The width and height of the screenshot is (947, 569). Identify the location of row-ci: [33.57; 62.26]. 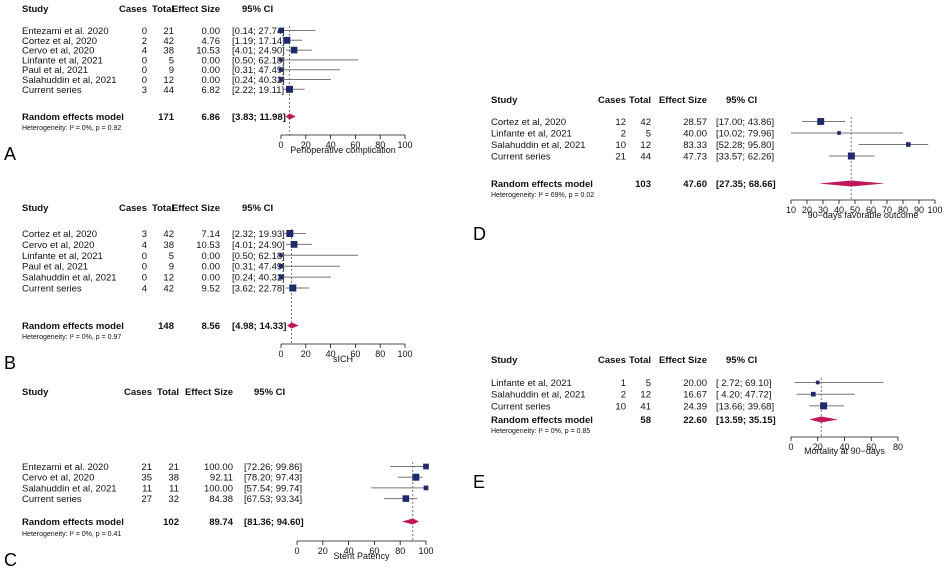
(745, 157).